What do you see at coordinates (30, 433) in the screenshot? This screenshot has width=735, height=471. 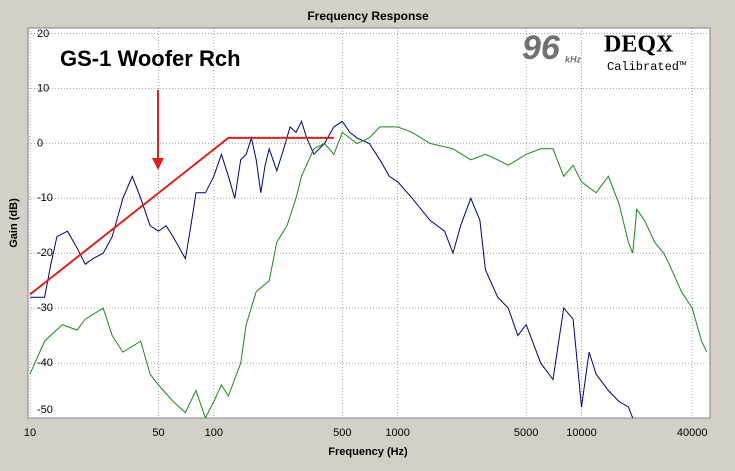 I see `x-tick-label: 10` at bounding box center [30, 433].